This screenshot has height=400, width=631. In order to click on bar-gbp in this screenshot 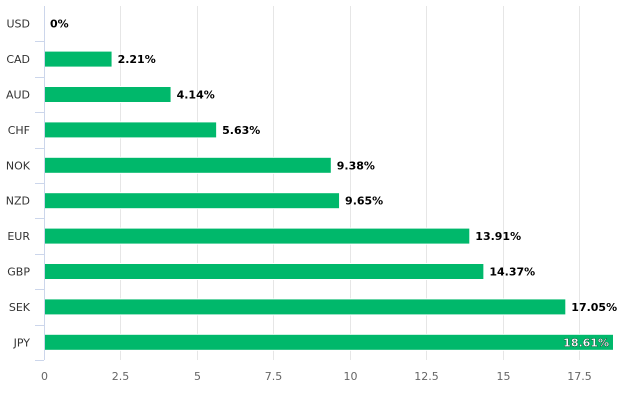, I will do `click(264, 271)`.